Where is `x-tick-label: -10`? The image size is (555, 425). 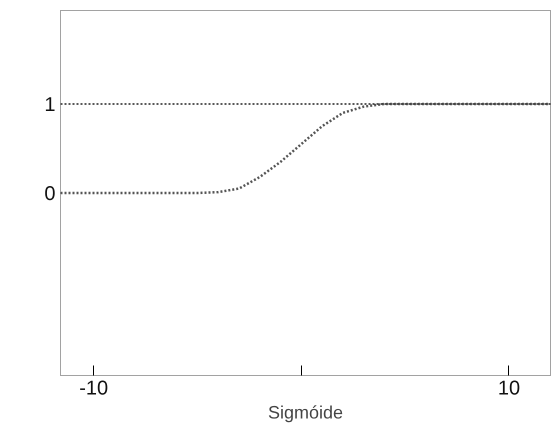 x-tick-label: -10 is located at coordinates (93, 389).